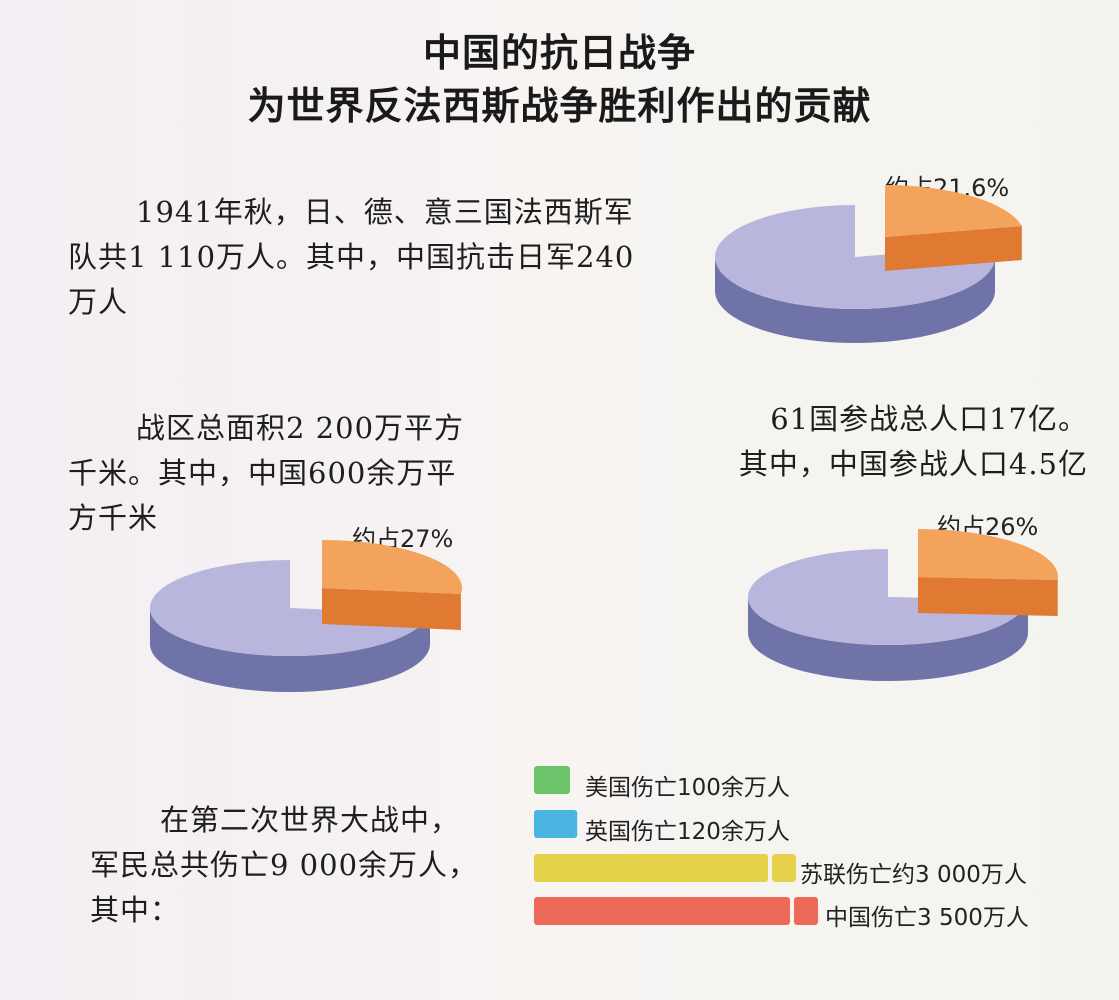  What do you see at coordinates (266, 473) in the screenshot?
I see `text-area: 战区总面积2 200万平方 千米。其中，中国600余万平 方千米` at bounding box center [266, 473].